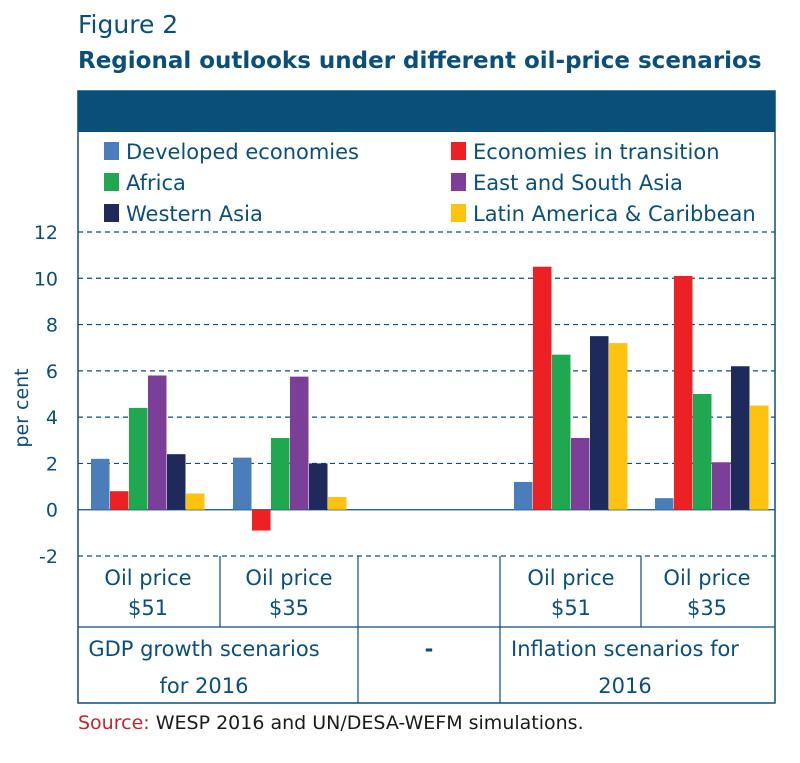 The width and height of the screenshot is (800, 763). Describe the element at coordinates (46, 233) in the screenshot. I see `y-tick-label: 12` at that location.